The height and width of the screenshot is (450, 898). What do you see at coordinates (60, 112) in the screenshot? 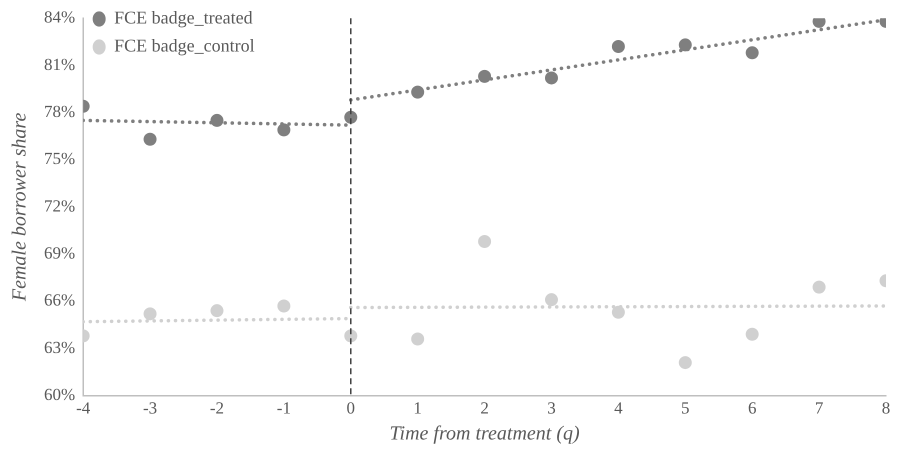
I see `y-tick-label: 78%` at bounding box center [60, 112].